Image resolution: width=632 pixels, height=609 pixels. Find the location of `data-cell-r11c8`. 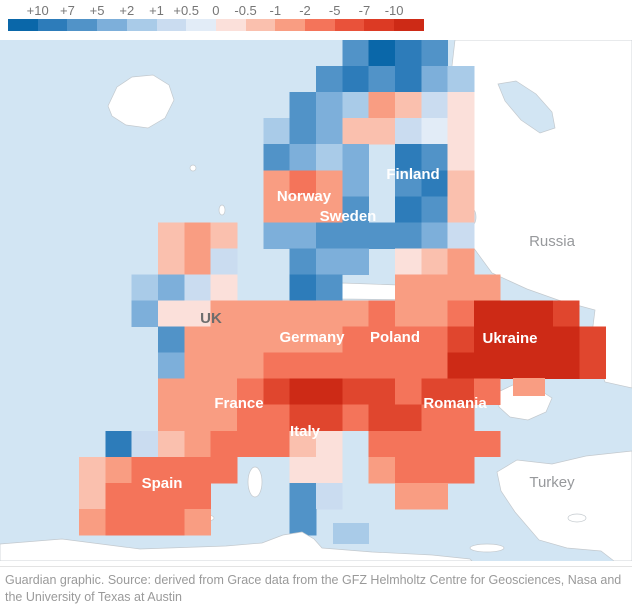

data-cell-r11c8 is located at coordinates (224, 339).